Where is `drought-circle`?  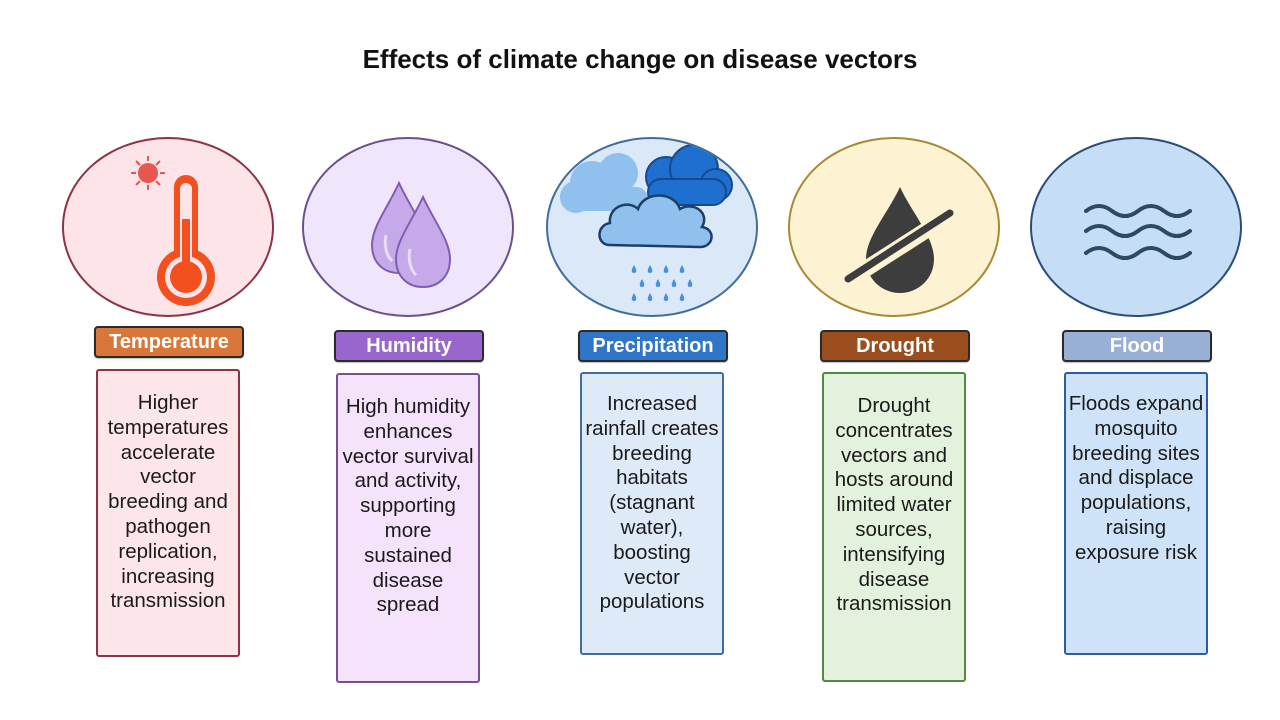
drought-circle is located at coordinates (894, 227).